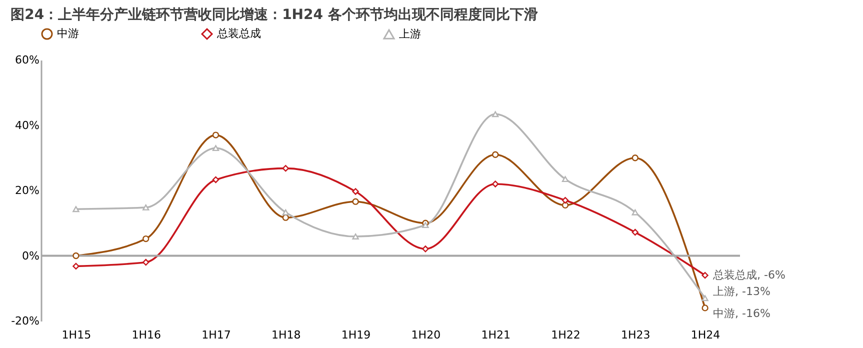  Describe the element at coordinates (286, 335) in the screenshot. I see `x-tick-label: 1H18` at that location.